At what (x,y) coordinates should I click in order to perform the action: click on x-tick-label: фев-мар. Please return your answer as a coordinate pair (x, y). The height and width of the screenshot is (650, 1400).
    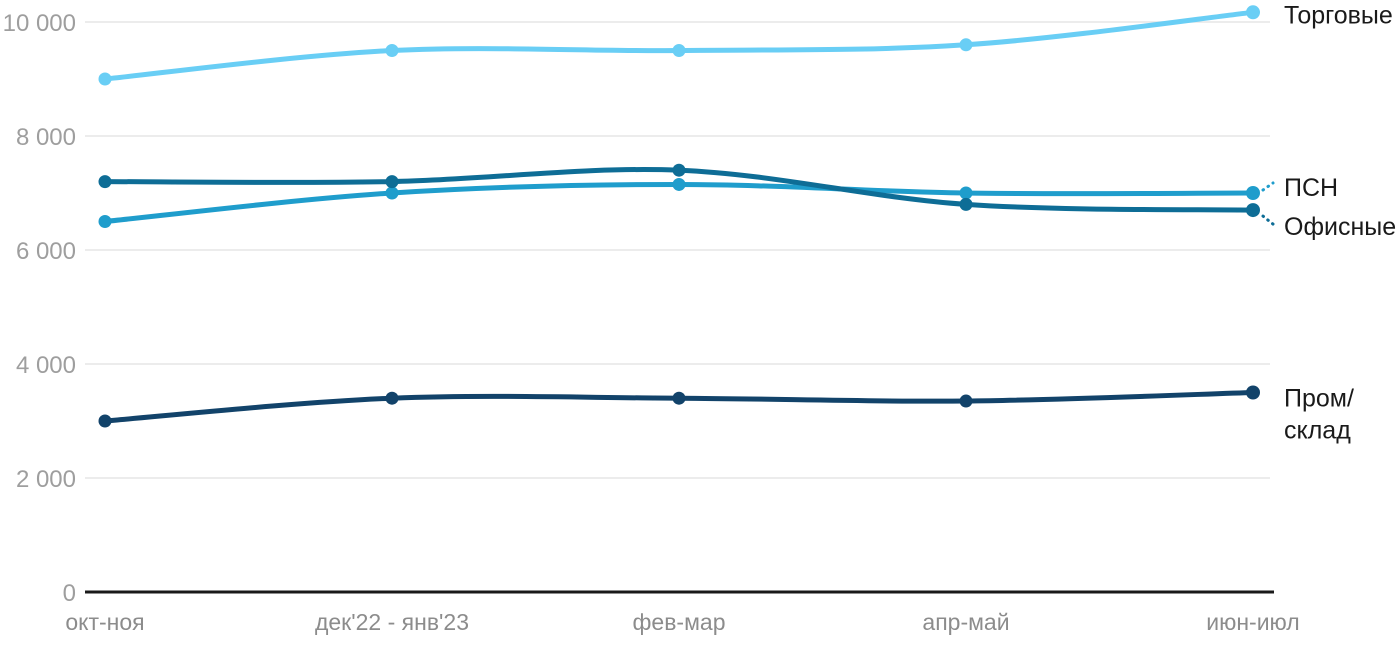
    Looking at the image, I should click on (679, 622).